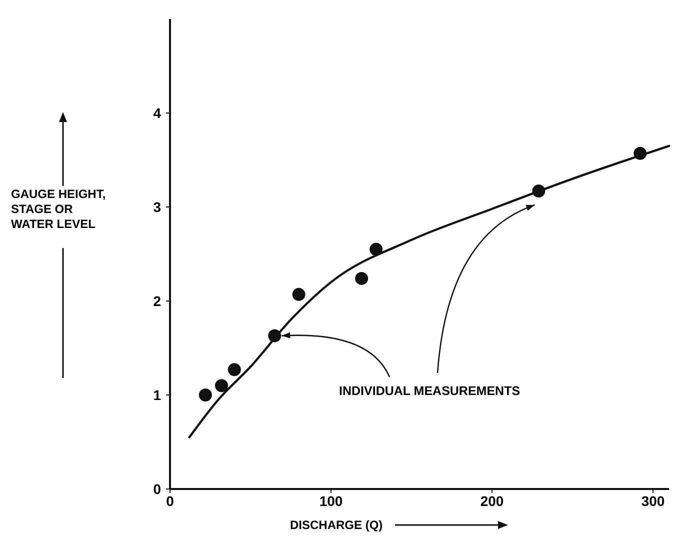  I want to click on y-tick-label: 3, so click(157, 207).